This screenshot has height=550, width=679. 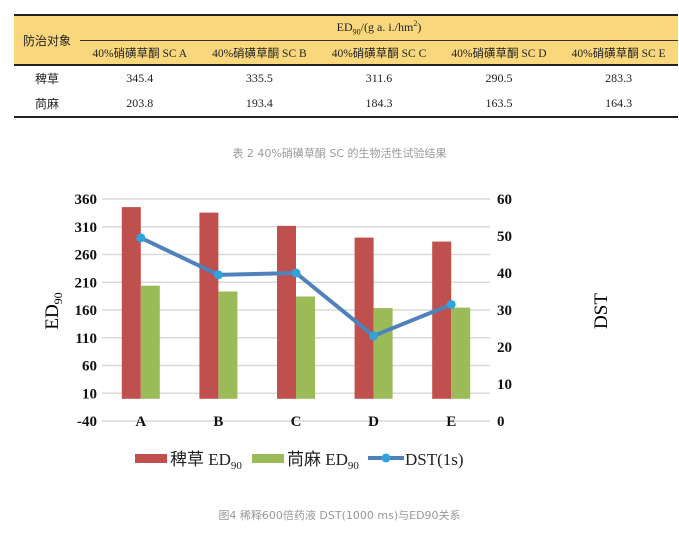 What do you see at coordinates (296, 422) in the screenshot?
I see `x-tick-label: C` at bounding box center [296, 422].